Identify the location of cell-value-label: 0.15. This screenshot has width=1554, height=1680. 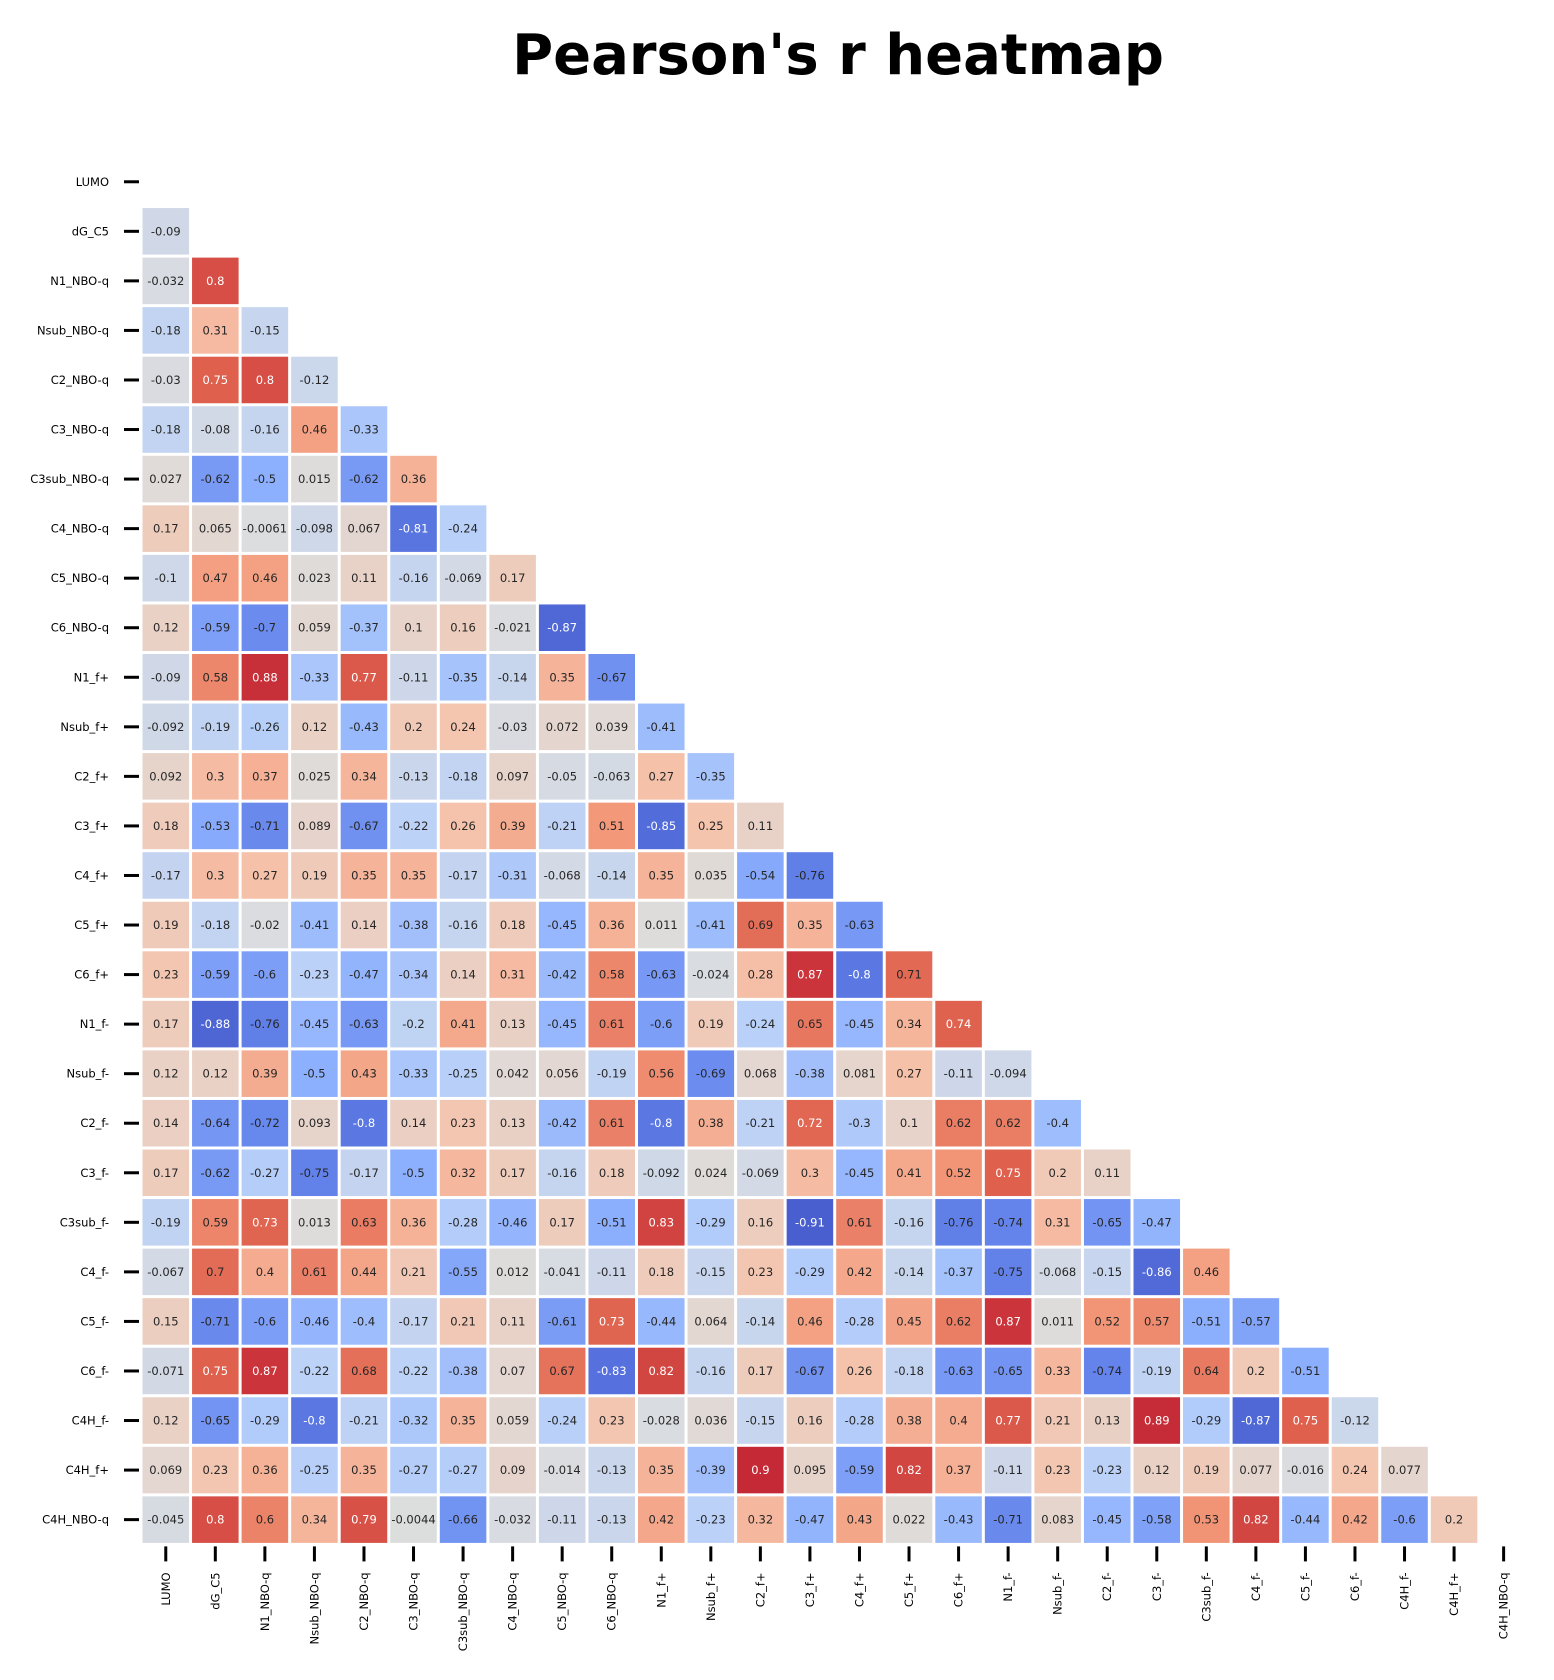
(166, 1321).